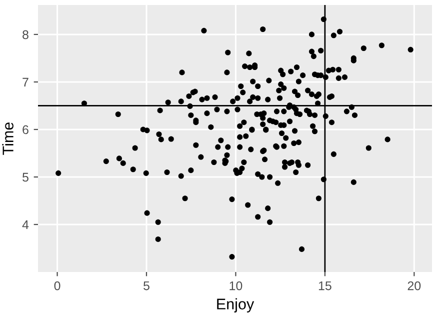 Image resolution: width=441 pixels, height=314 pixels. Describe the element at coordinates (25, 35) in the screenshot. I see `y-tick-label: 8` at that location.